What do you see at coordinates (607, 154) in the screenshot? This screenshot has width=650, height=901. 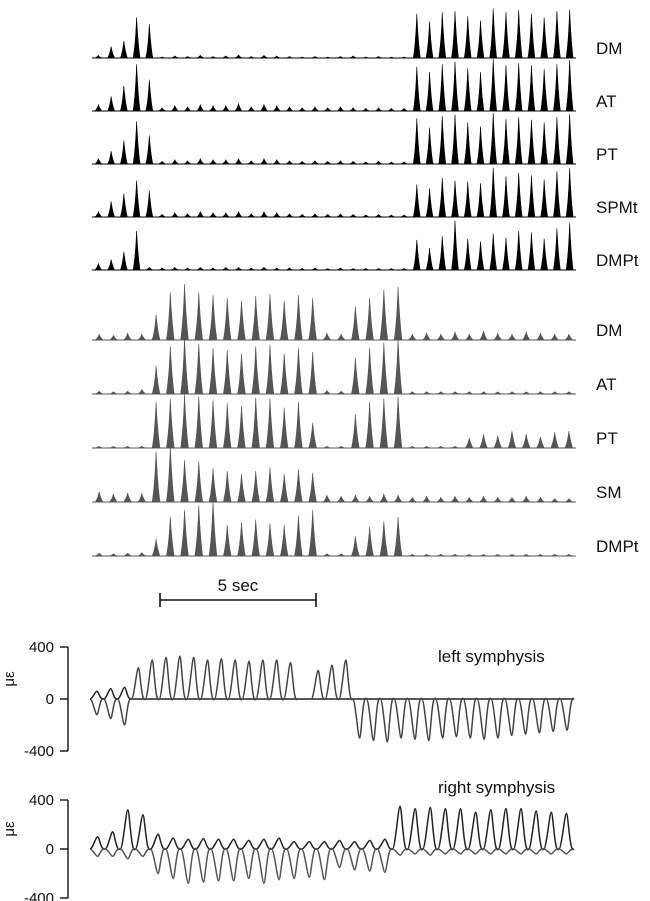 I see `emg-left-channel-label: PT` at bounding box center [607, 154].